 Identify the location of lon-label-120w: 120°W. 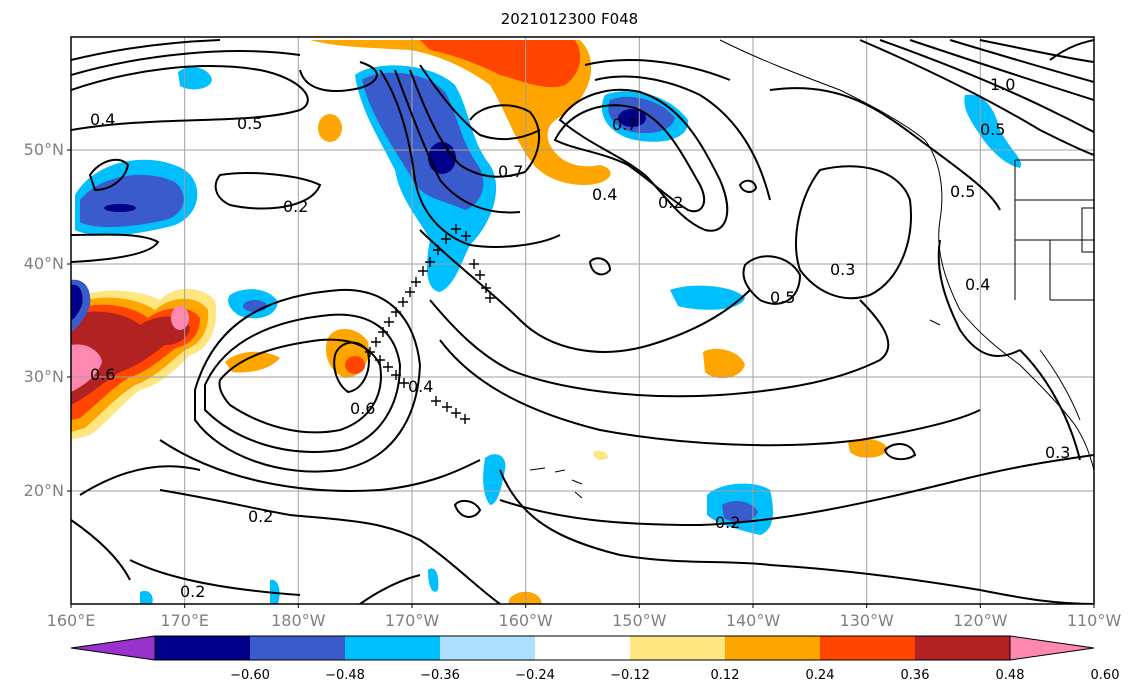
(980, 620).